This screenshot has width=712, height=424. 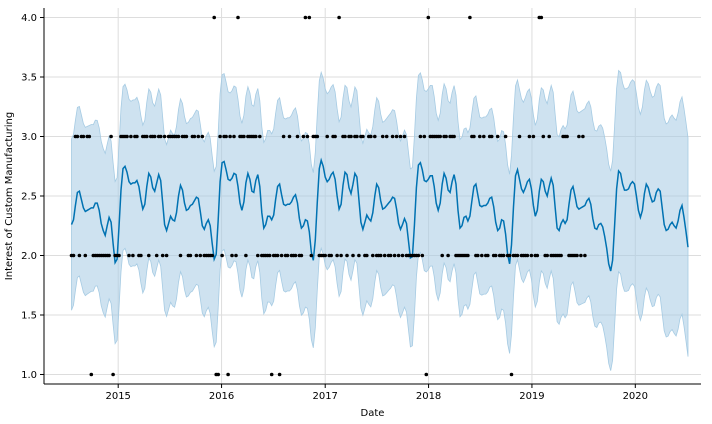 What do you see at coordinates (117, 396) in the screenshot?
I see `x-tick-label: 2015` at bounding box center [117, 396].